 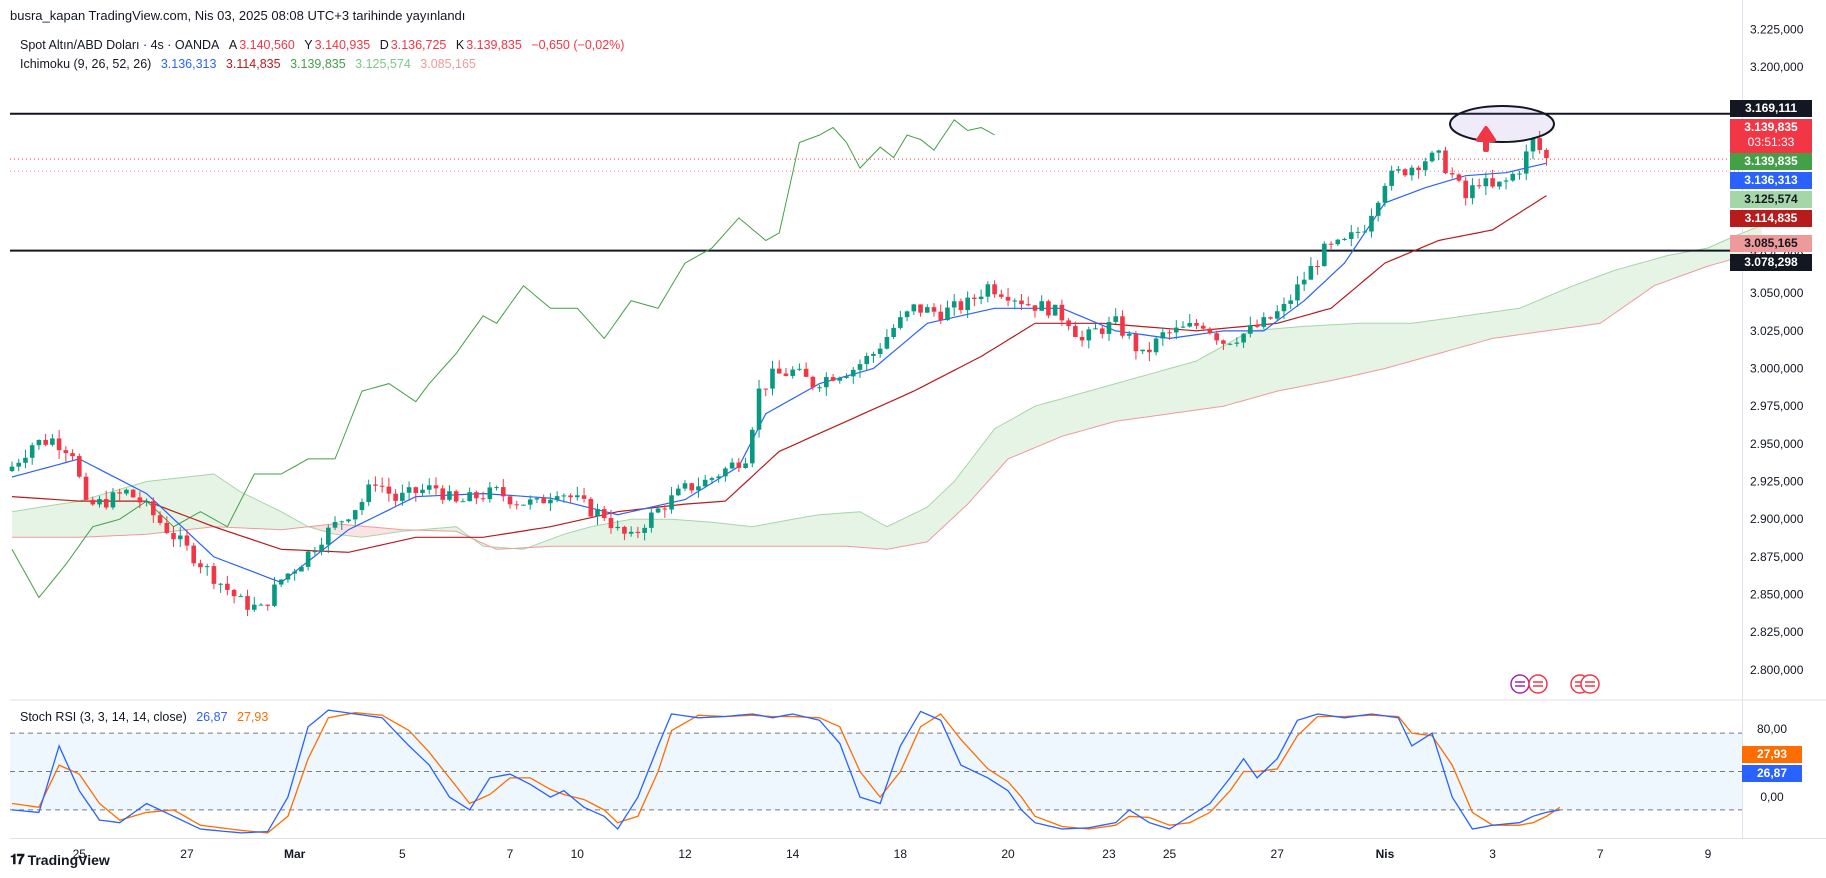 I want to click on level-top-badge: 3.169,111, so click(x=1771, y=108).